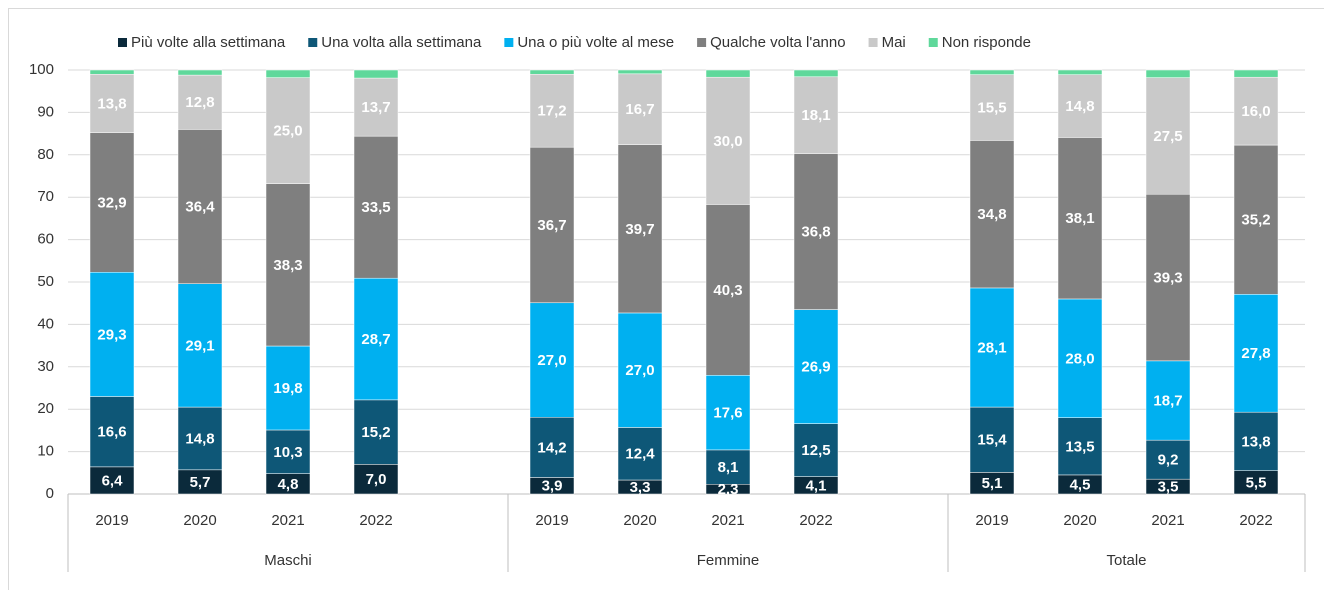 This screenshot has width=1324, height=590. I want to click on group-label: Femmine, so click(728, 560).